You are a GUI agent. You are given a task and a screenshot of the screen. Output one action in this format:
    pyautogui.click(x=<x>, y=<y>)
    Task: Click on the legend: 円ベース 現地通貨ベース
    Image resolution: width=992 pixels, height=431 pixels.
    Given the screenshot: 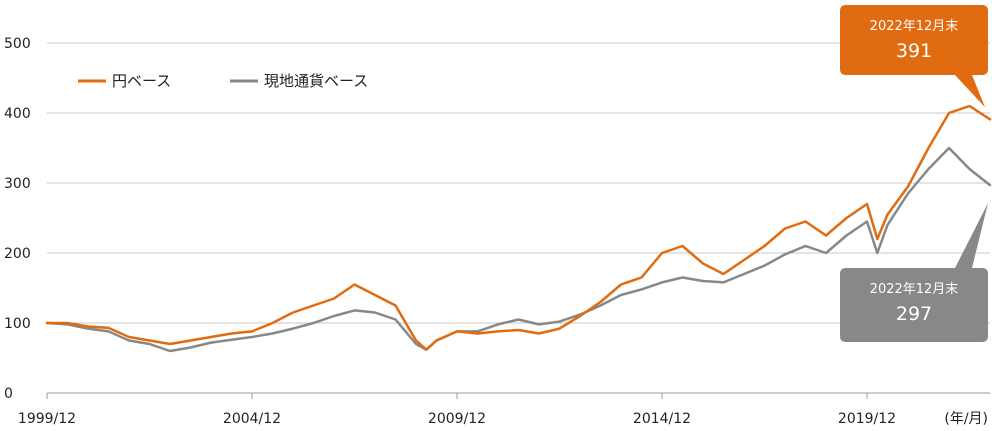 What is the action you would take?
    pyautogui.click(x=223, y=81)
    